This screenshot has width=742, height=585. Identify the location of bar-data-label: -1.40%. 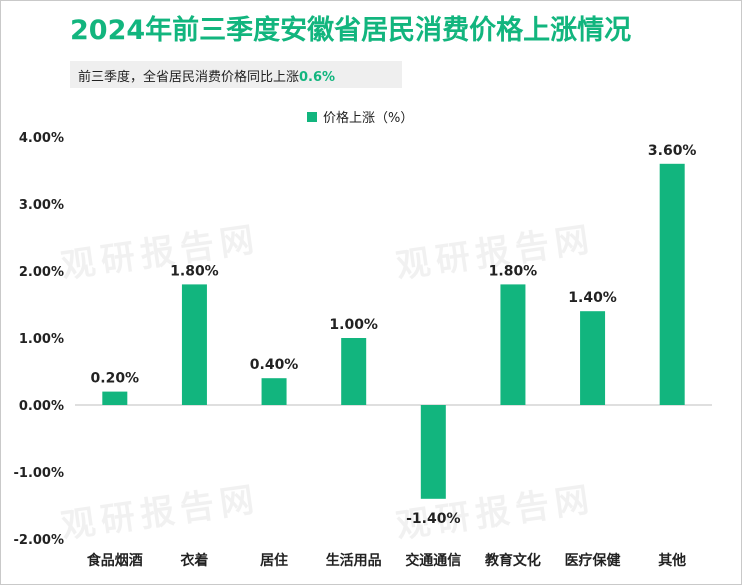
(433, 519).